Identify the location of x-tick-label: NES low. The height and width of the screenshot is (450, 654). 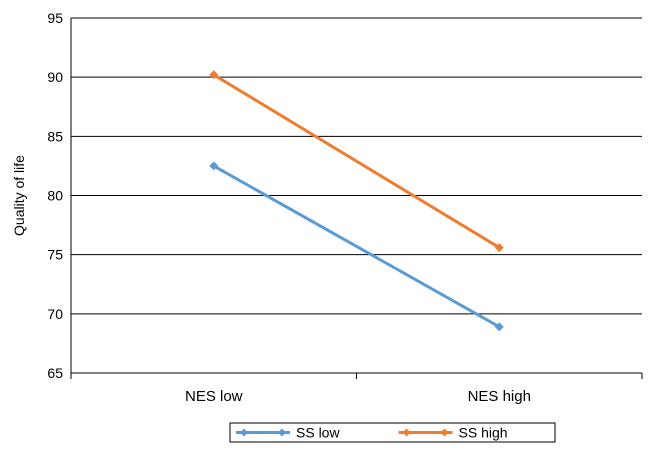
(214, 396).